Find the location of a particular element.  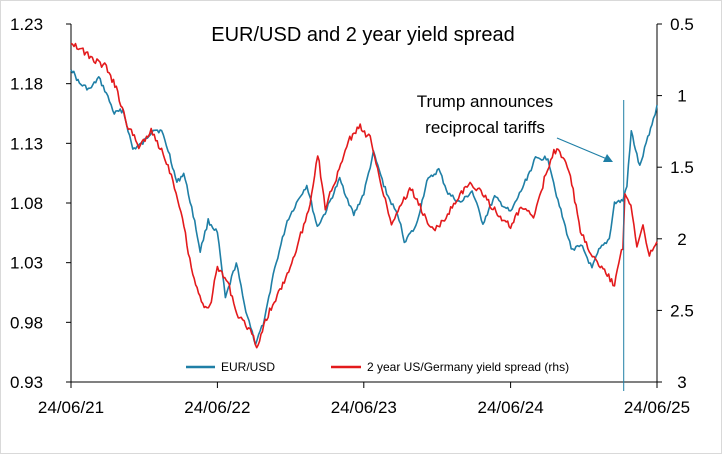

annotation-line2: reciprocal tariffs is located at coordinates (485, 127).